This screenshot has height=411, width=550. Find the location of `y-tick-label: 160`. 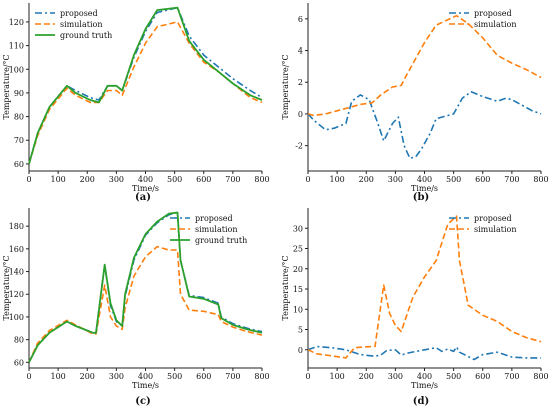

y-tick-label: 160 is located at coordinates (16, 249).